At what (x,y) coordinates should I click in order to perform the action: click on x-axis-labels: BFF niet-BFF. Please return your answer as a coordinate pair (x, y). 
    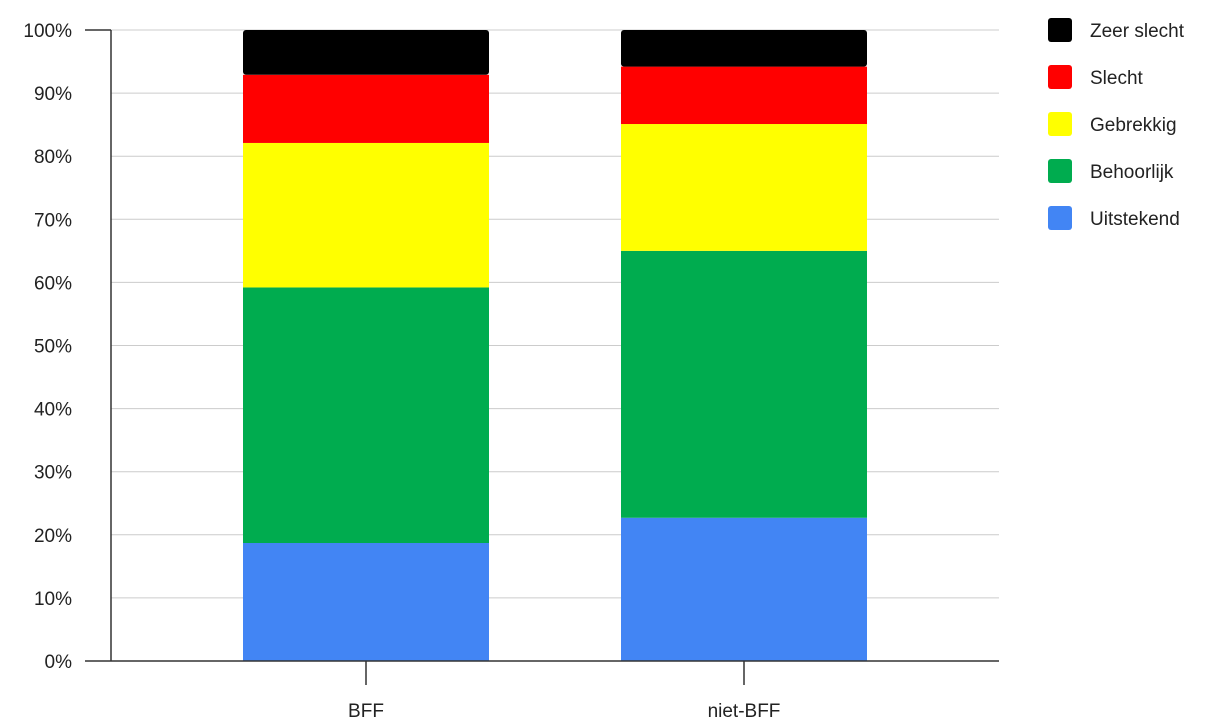
    Looking at the image, I should click on (564, 691).